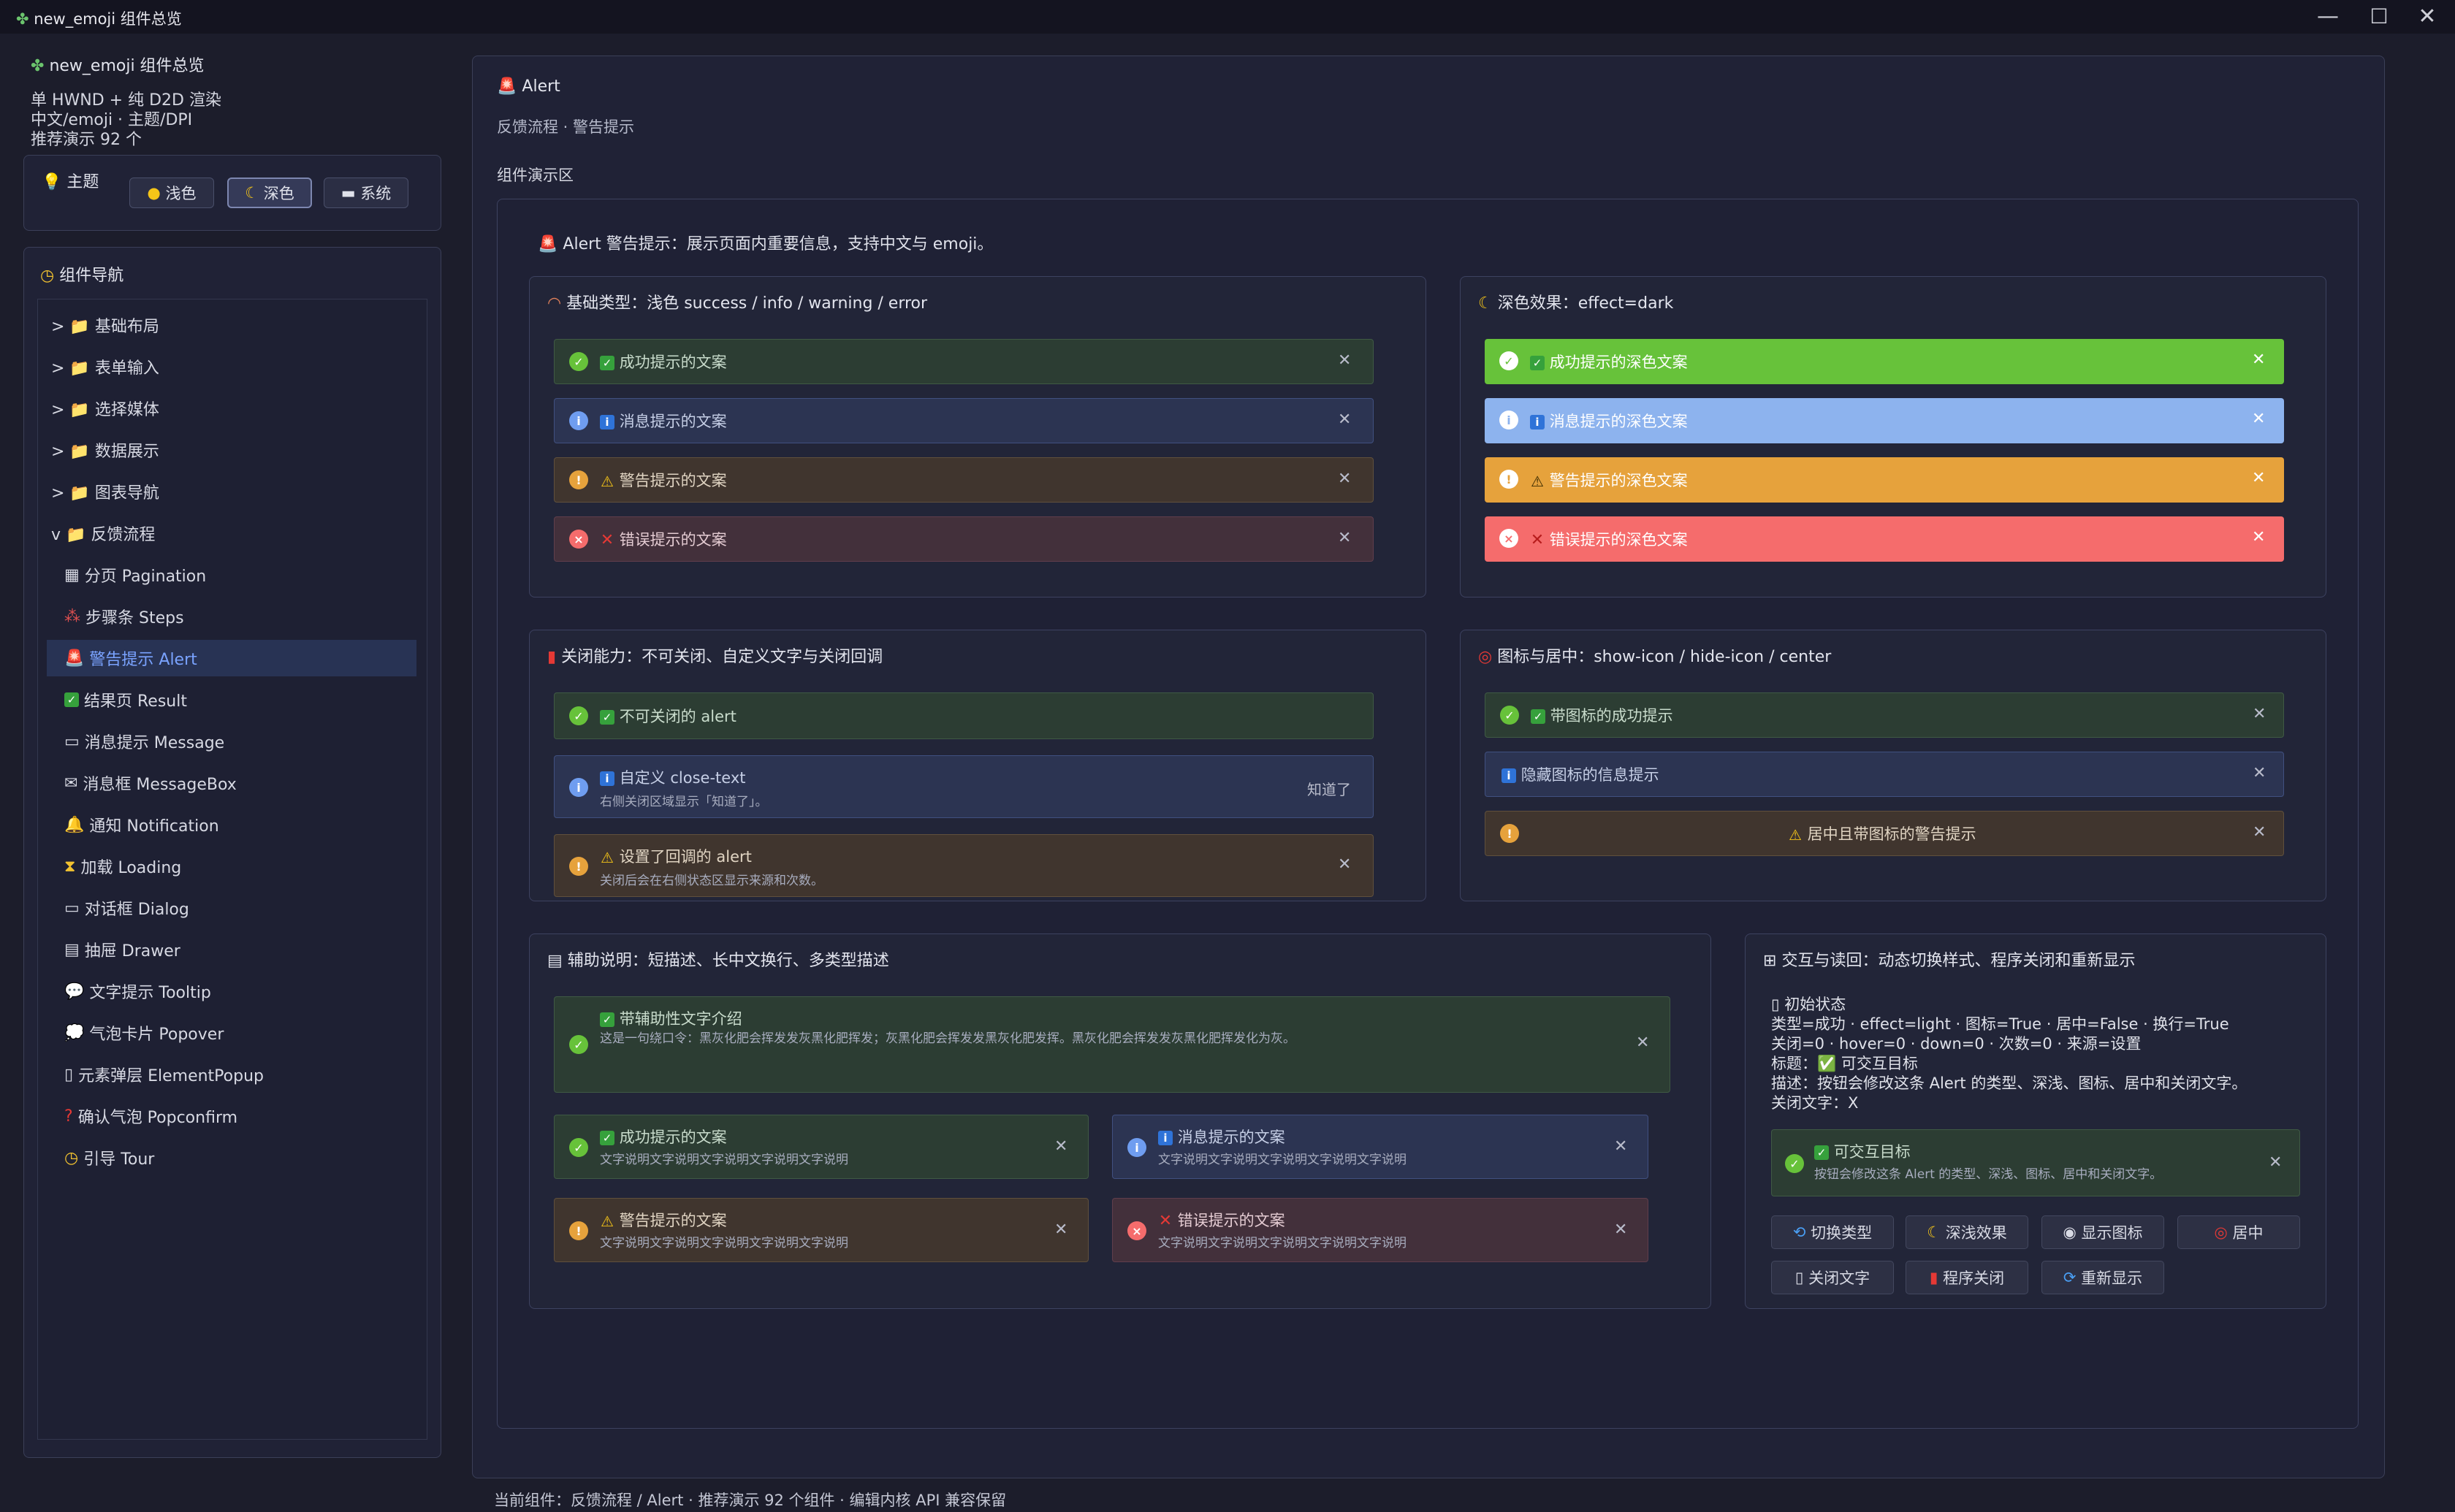  I want to click on alert-description: 文字说明文字说明文字说明文字说明文字说明, so click(1282, 1160).